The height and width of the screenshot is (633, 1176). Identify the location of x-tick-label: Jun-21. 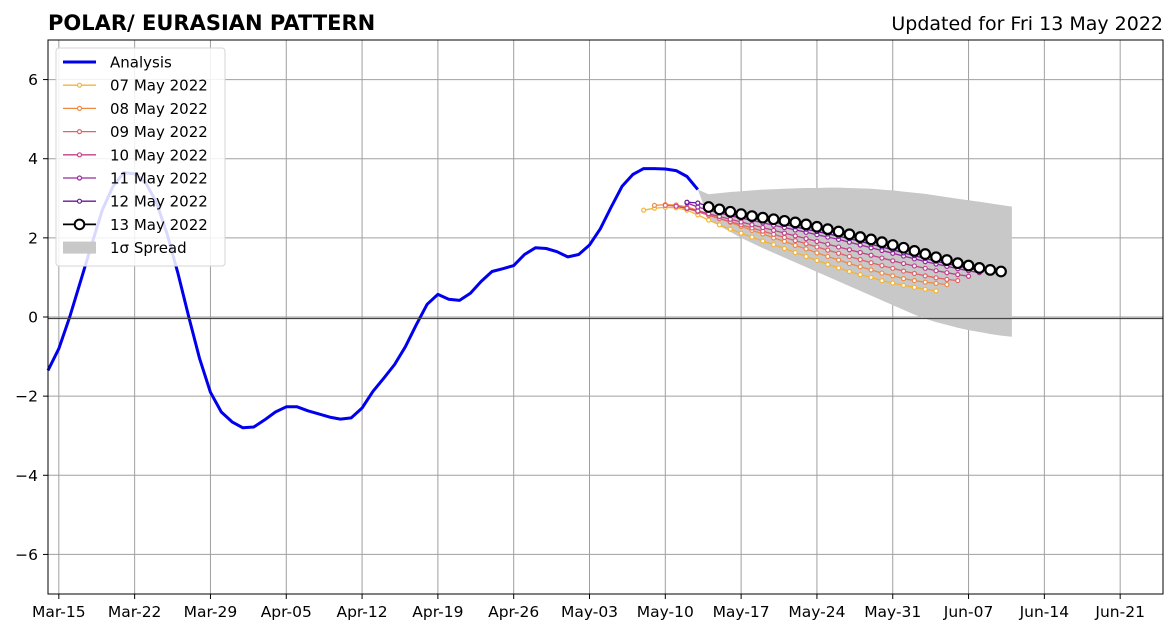
(1119, 612).